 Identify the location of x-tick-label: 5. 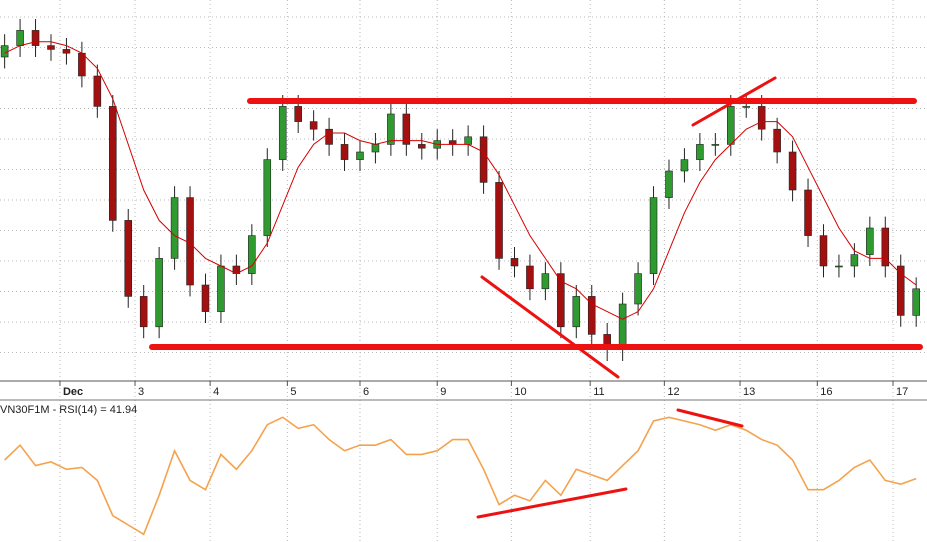
(293, 392).